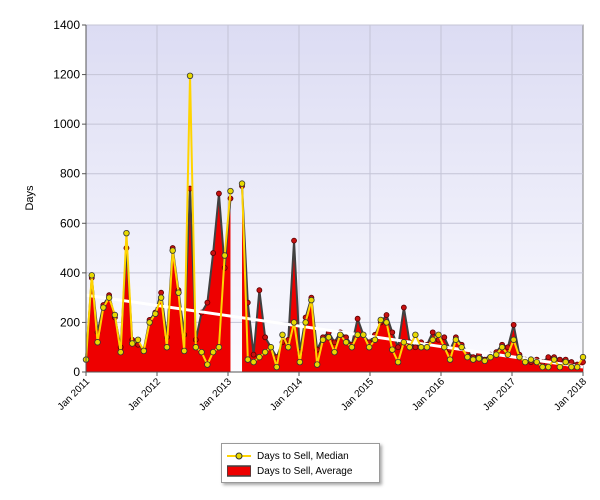 This screenshot has height=500, width=600. What do you see at coordinates (66, 75) in the screenshot?
I see `y-tick-label: 1200` at bounding box center [66, 75].